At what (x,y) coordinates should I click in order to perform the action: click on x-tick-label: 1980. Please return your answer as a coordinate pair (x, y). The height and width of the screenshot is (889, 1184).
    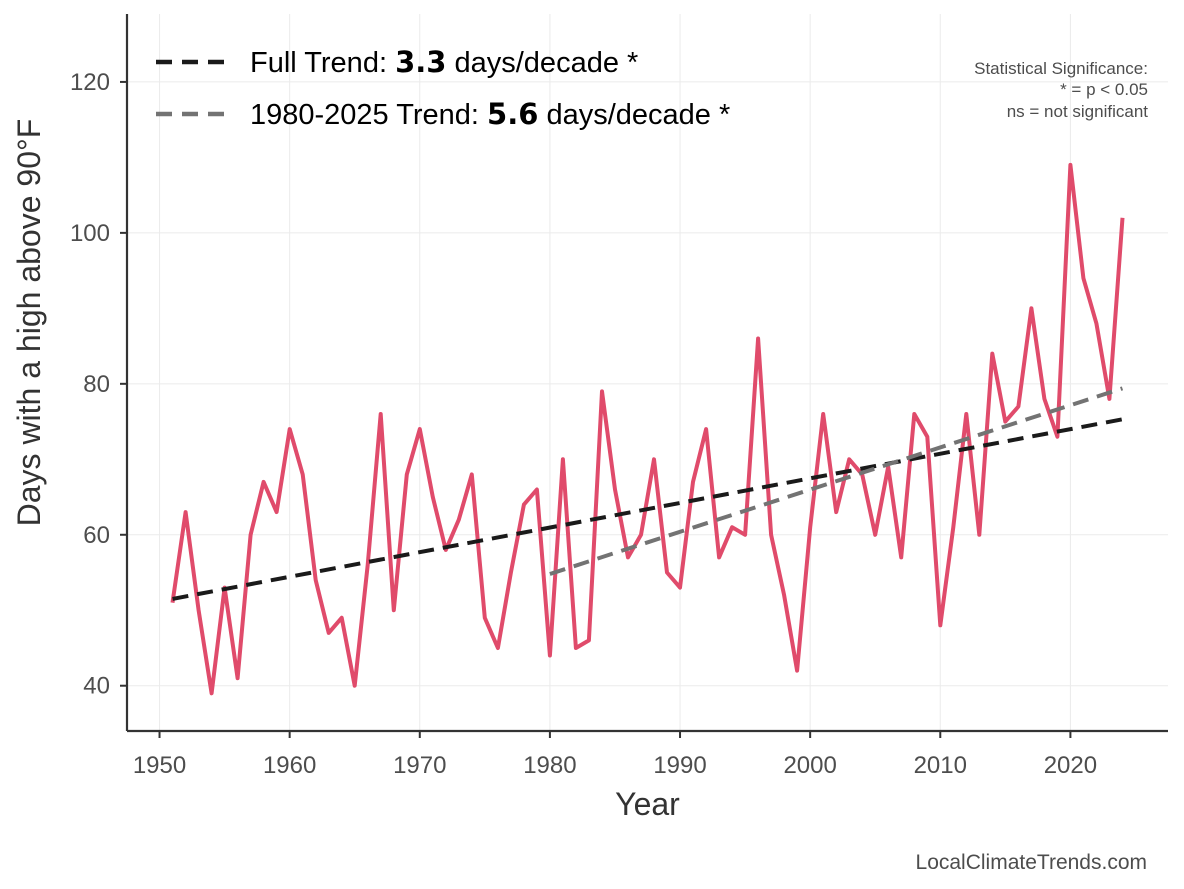
    Looking at the image, I should click on (549, 765).